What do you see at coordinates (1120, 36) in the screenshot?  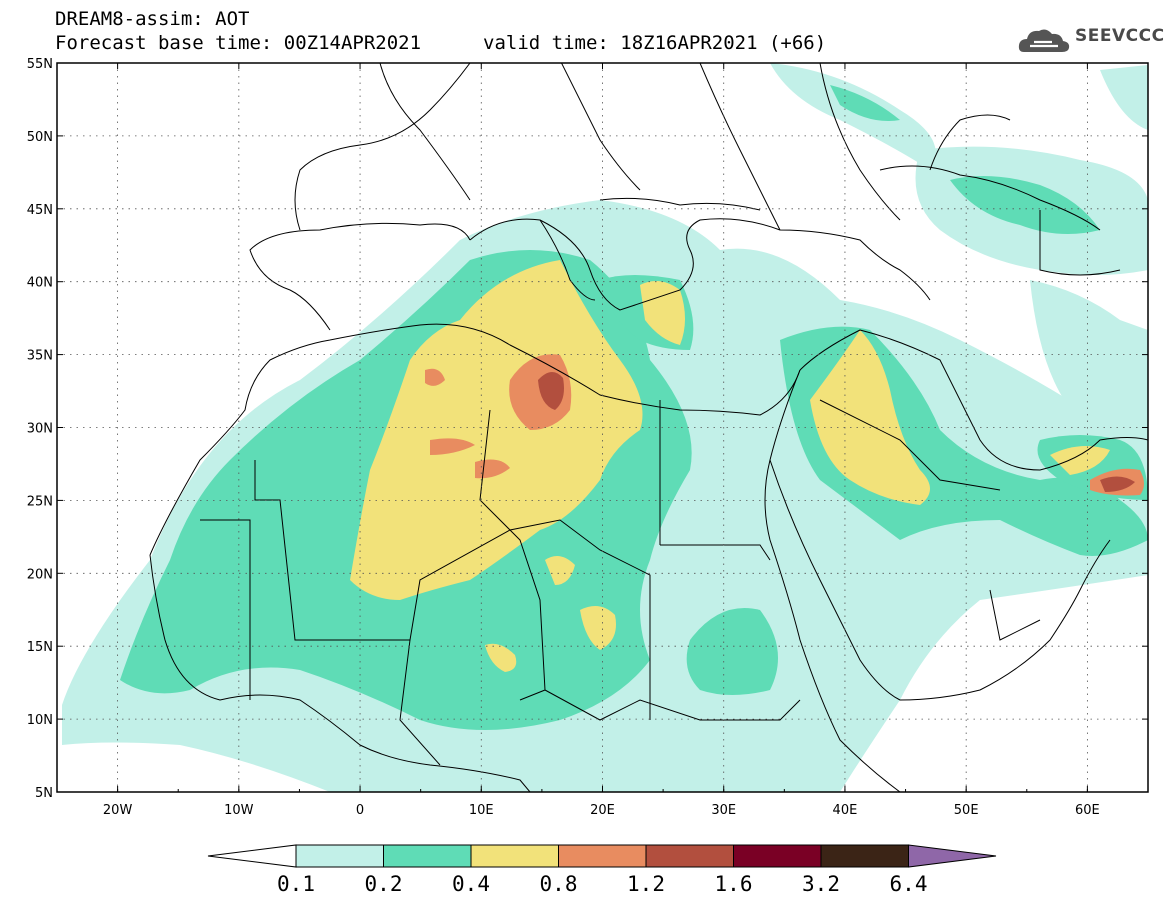 I see `logo-text: SEEVCCC` at bounding box center [1120, 36].